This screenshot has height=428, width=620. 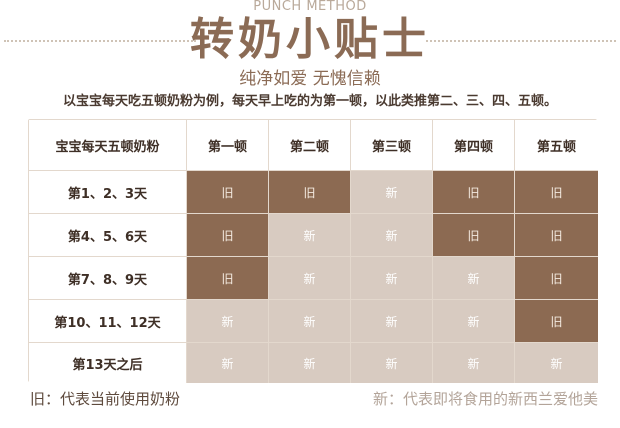 I want to click on column-header: 第三顿, so click(x=392, y=145).